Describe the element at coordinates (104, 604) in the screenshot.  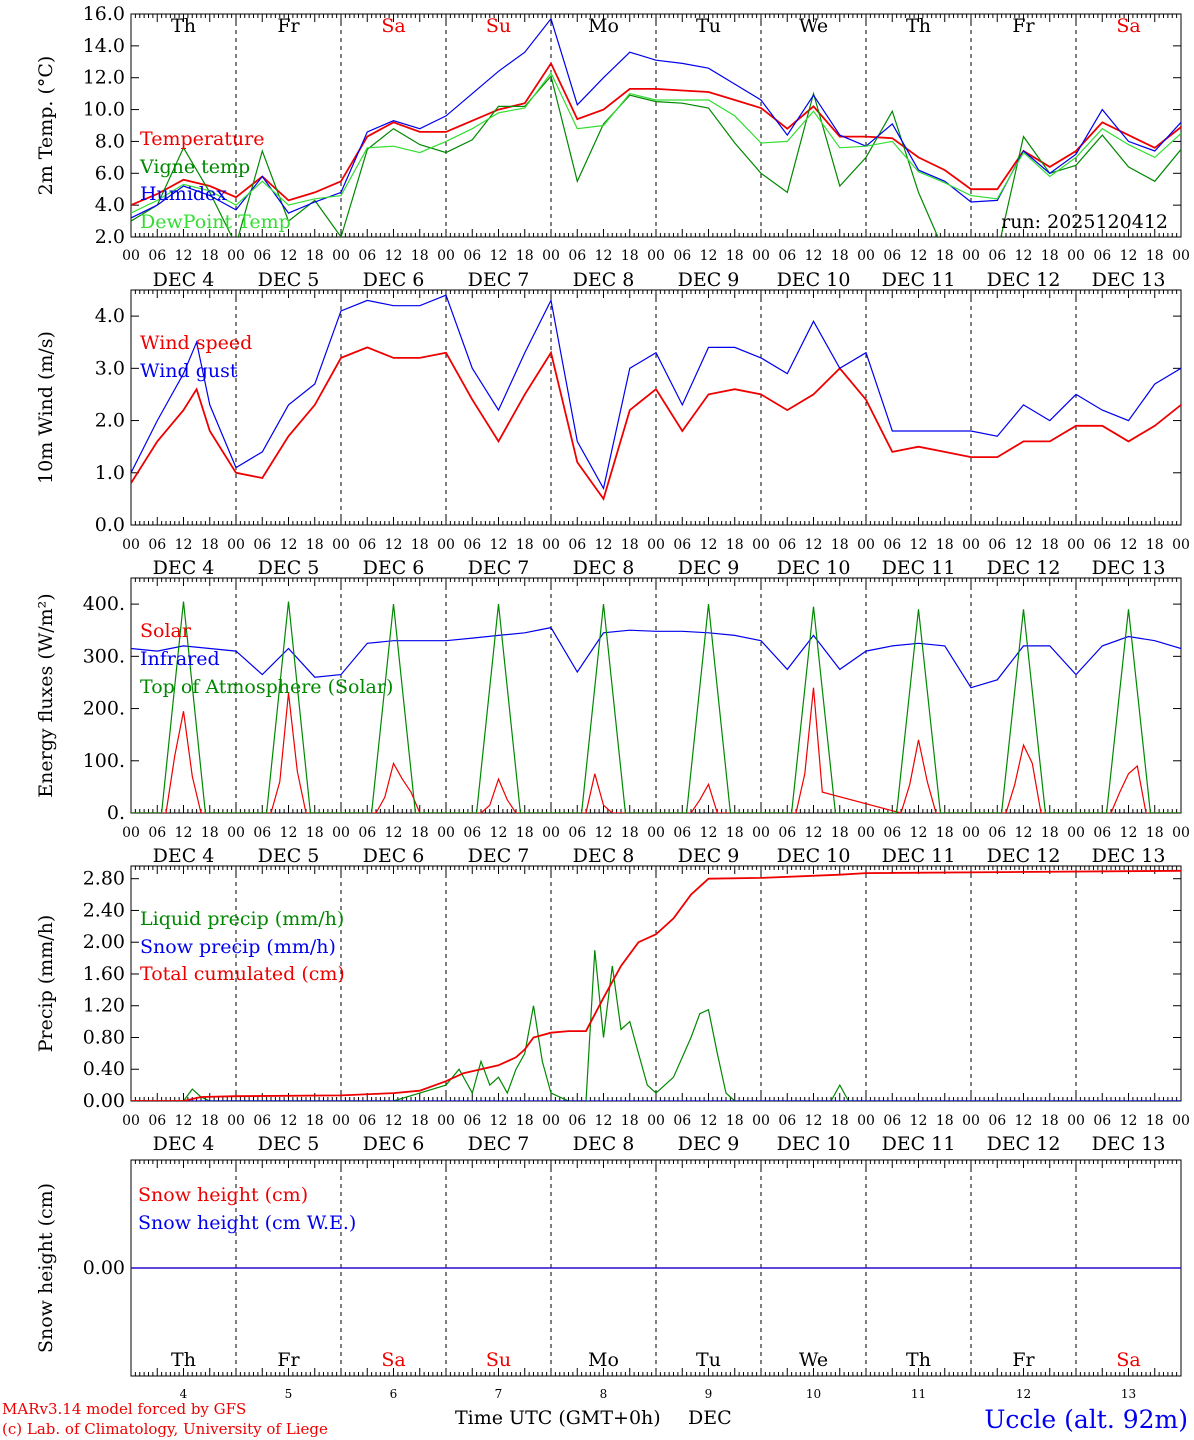
I see `y-tick-label: 400.` at that location.